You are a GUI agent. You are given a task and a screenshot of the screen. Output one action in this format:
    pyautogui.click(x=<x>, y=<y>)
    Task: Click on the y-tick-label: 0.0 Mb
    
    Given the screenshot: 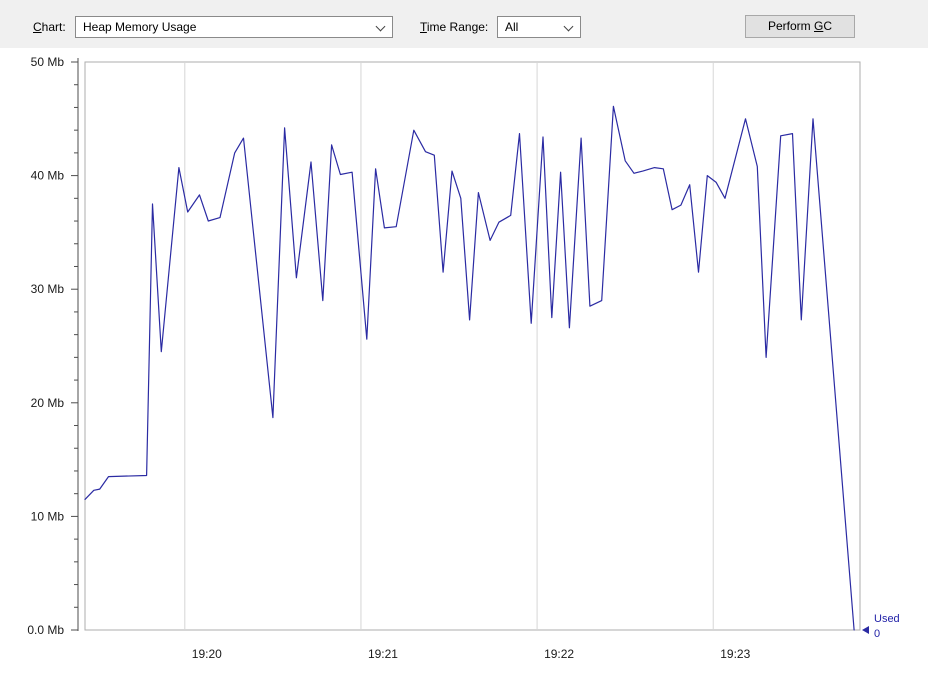 What is the action you would take?
    pyautogui.click(x=45, y=630)
    